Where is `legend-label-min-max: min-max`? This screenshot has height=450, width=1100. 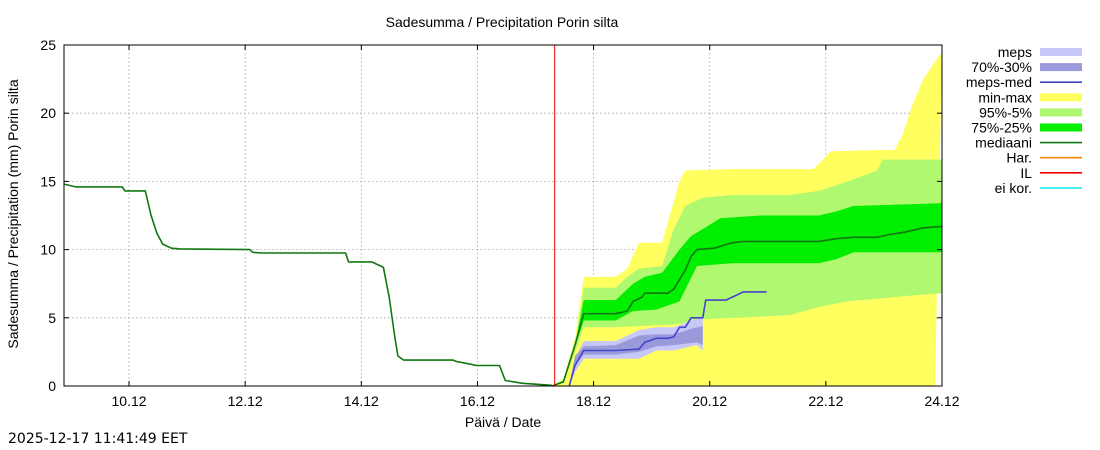
legend-label-min-max: min-max is located at coordinates (1005, 97).